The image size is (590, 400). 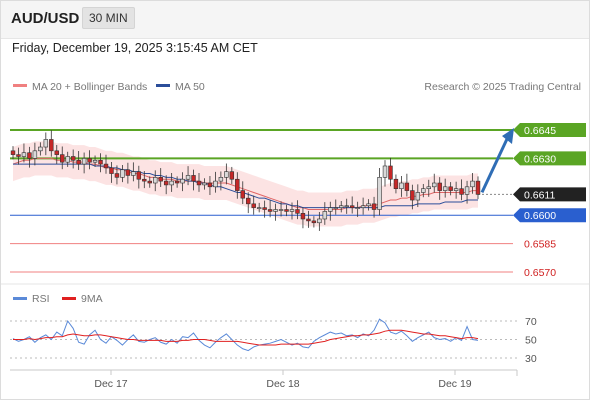 I want to click on rsi-ma-line, so click(x=246, y=337).